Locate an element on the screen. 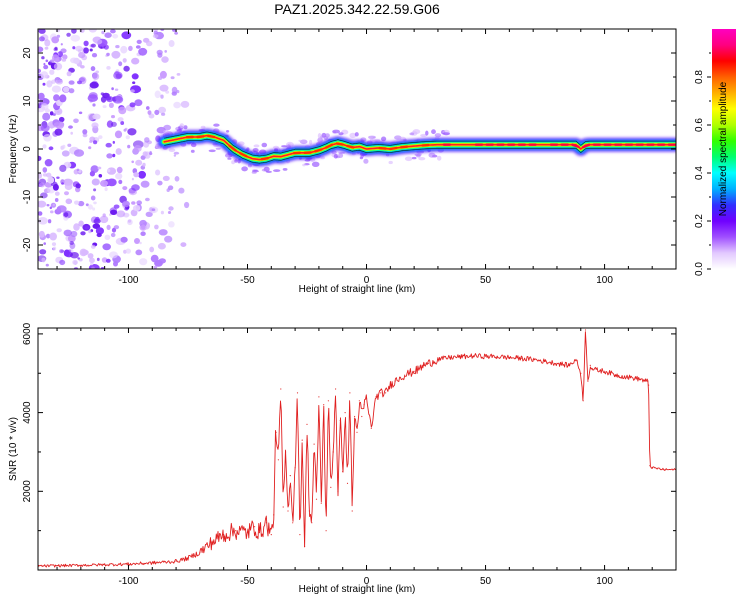 This screenshot has height=600, width=750. spectrogram-y-axis-label: Frequency (Hz) is located at coordinates (13, 149).